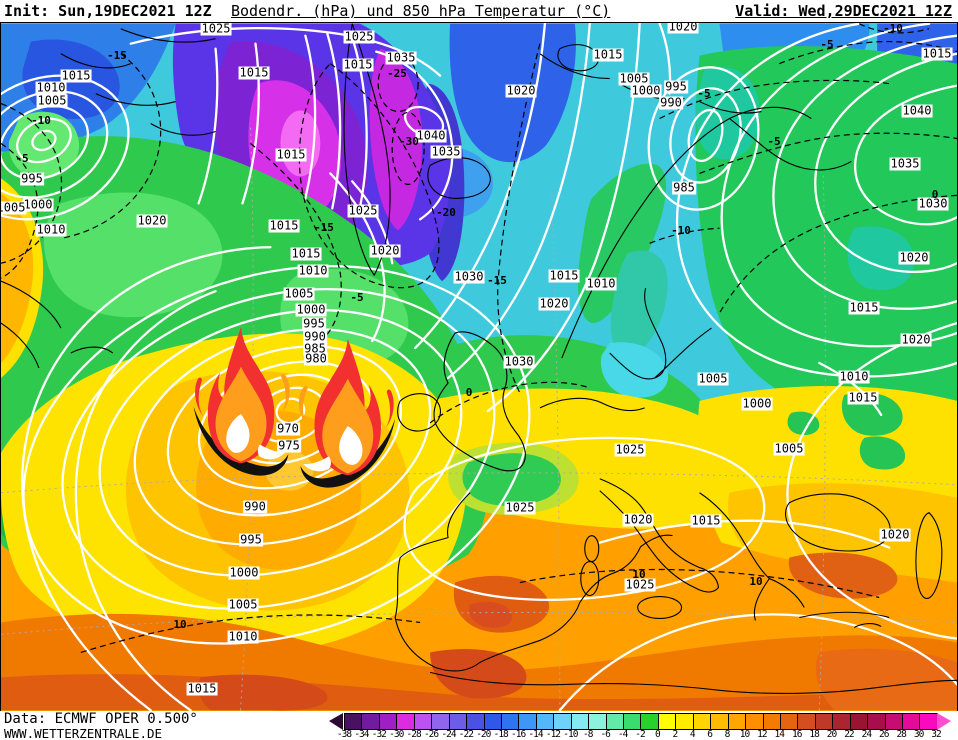 The image size is (958, 740). I want to click on colorbar-tick: 24, so click(867, 734).